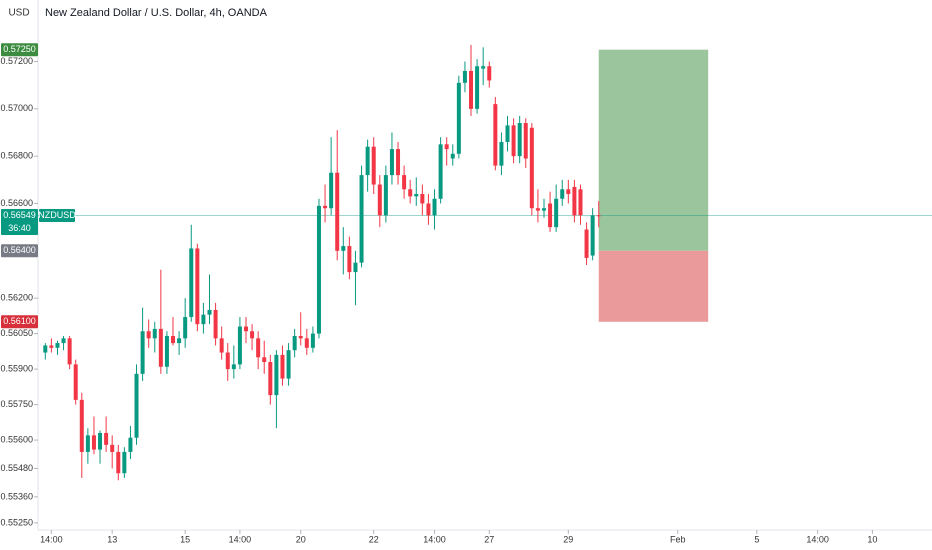 This screenshot has width=932, height=550. I want to click on stop-badge, so click(19, 322).